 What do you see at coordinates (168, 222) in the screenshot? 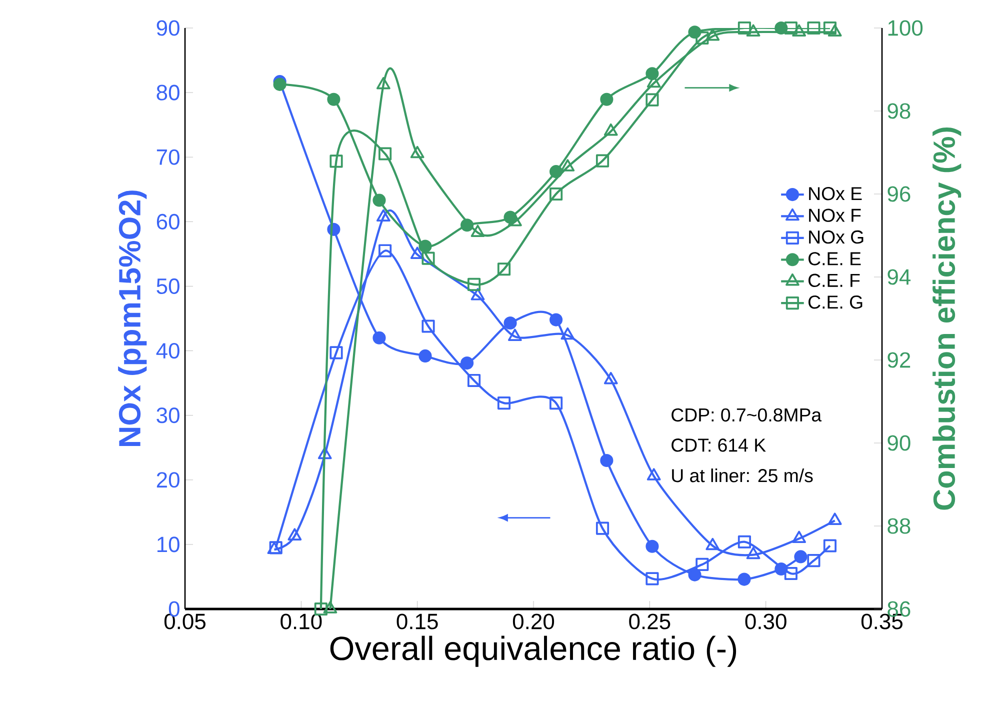
I see `y-tick-label: 60` at bounding box center [168, 222].